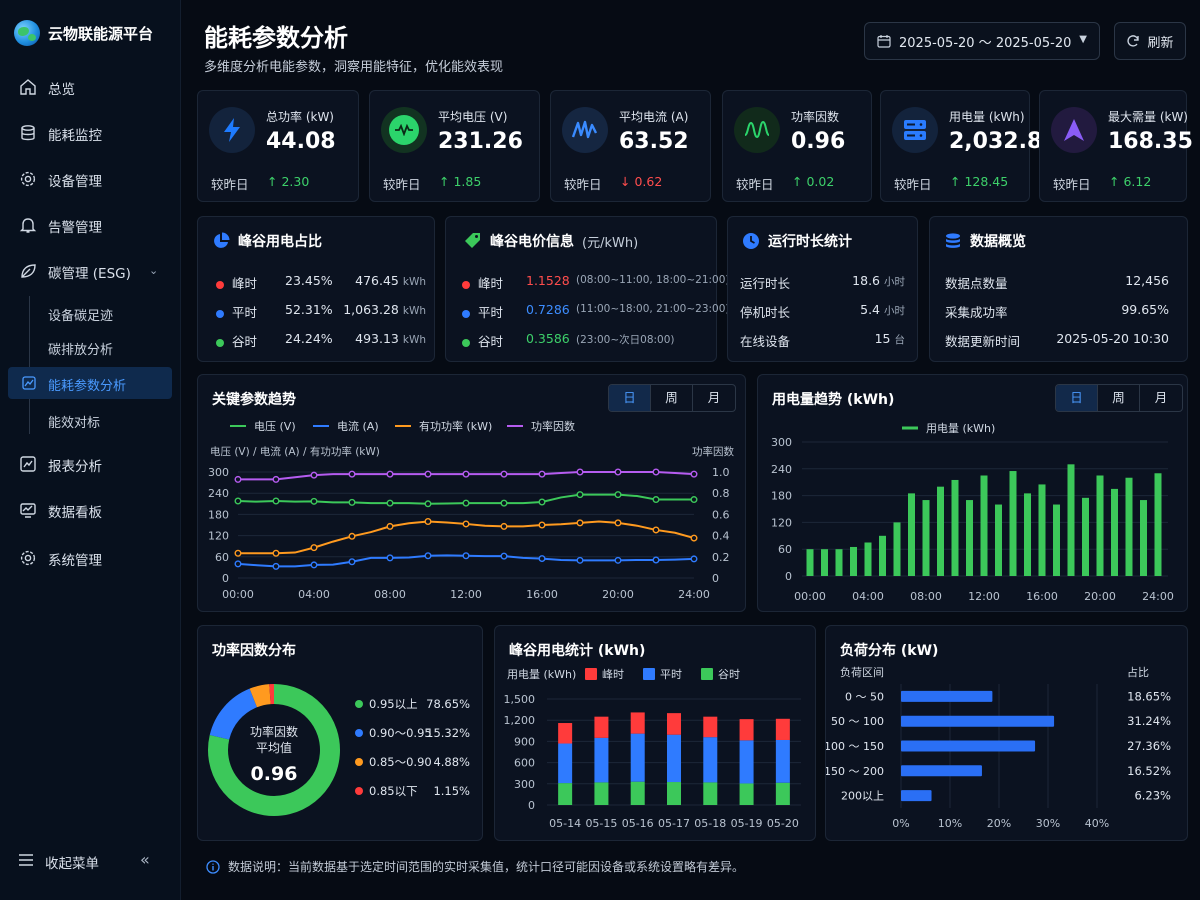 The height and width of the screenshot is (900, 1200). What do you see at coordinates (969, 146) in the screenshot?
I see `kpi-card-energy-consumption: 用电量 (kWh) 2,032.86 较昨日 ↑ 128.45` at bounding box center [969, 146].